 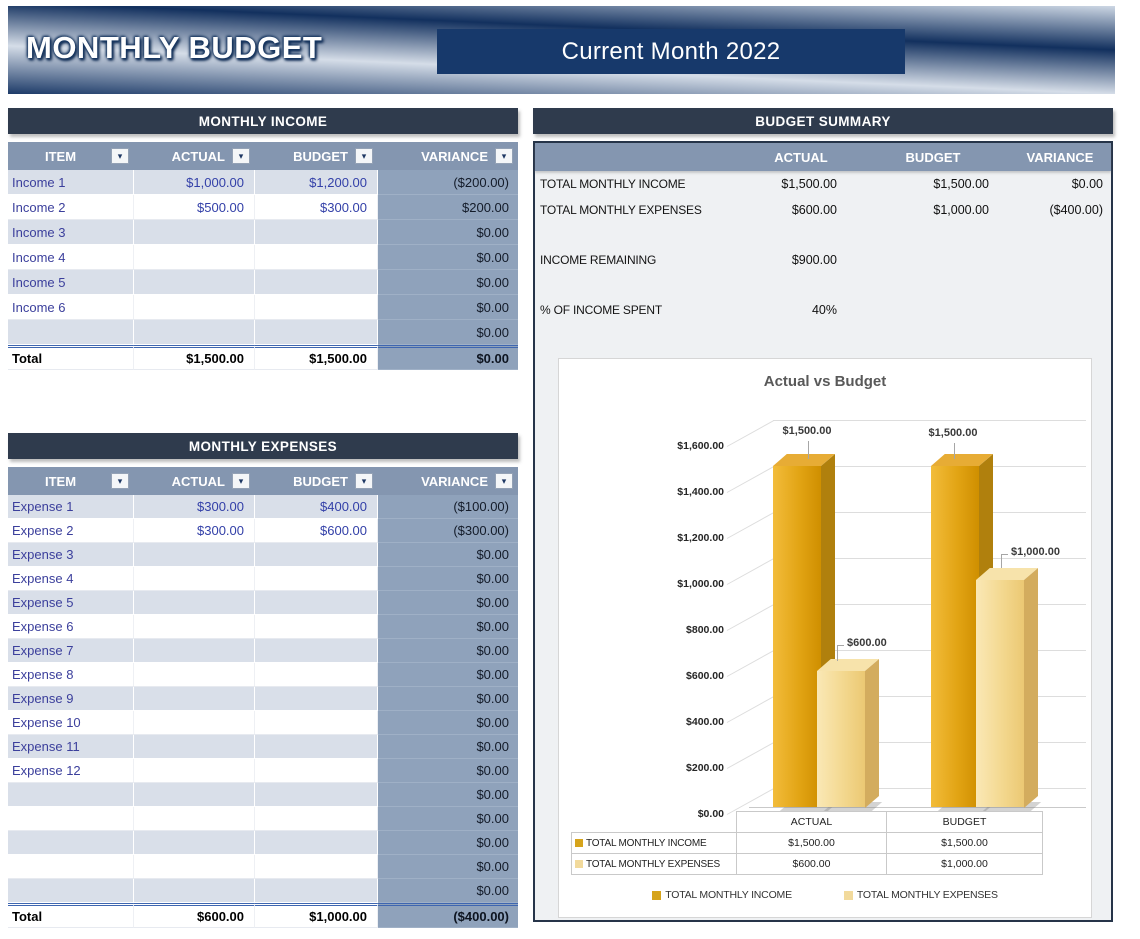 I want to click on item-cell: Expense 4, so click(x=71, y=579).